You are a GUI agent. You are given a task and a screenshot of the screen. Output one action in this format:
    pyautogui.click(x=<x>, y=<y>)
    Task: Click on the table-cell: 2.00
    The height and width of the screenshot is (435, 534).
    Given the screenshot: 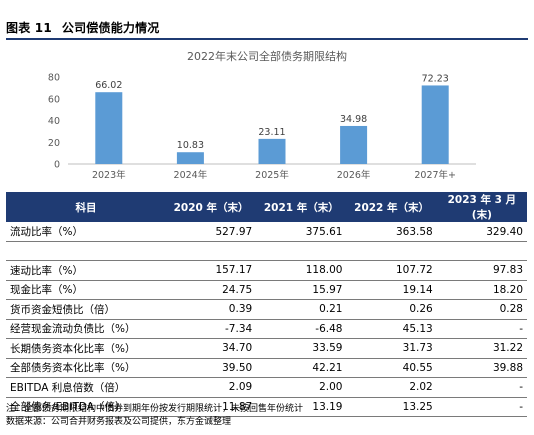 What is the action you would take?
    pyautogui.click(x=301, y=387)
    